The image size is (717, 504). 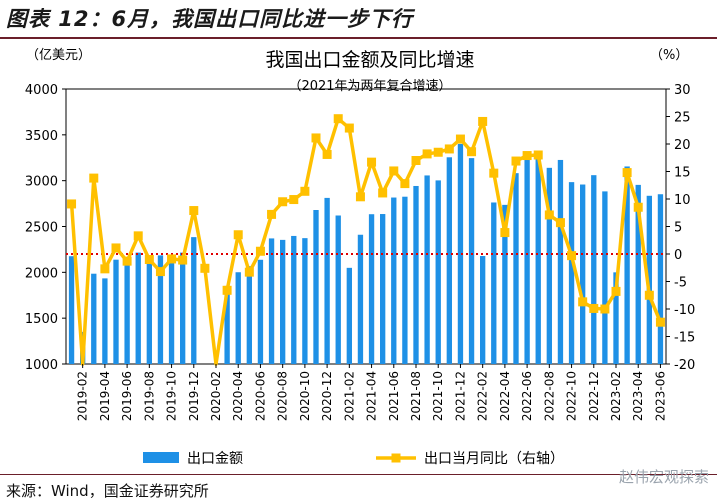 I want to click on left-tick-label: 2000, so click(x=41, y=273).